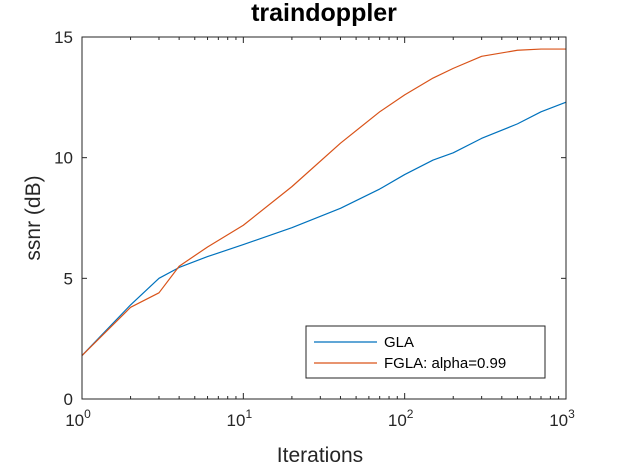 The width and height of the screenshot is (625, 469). What do you see at coordinates (399, 342) in the screenshot?
I see `legend-label-gla: GLA` at bounding box center [399, 342].